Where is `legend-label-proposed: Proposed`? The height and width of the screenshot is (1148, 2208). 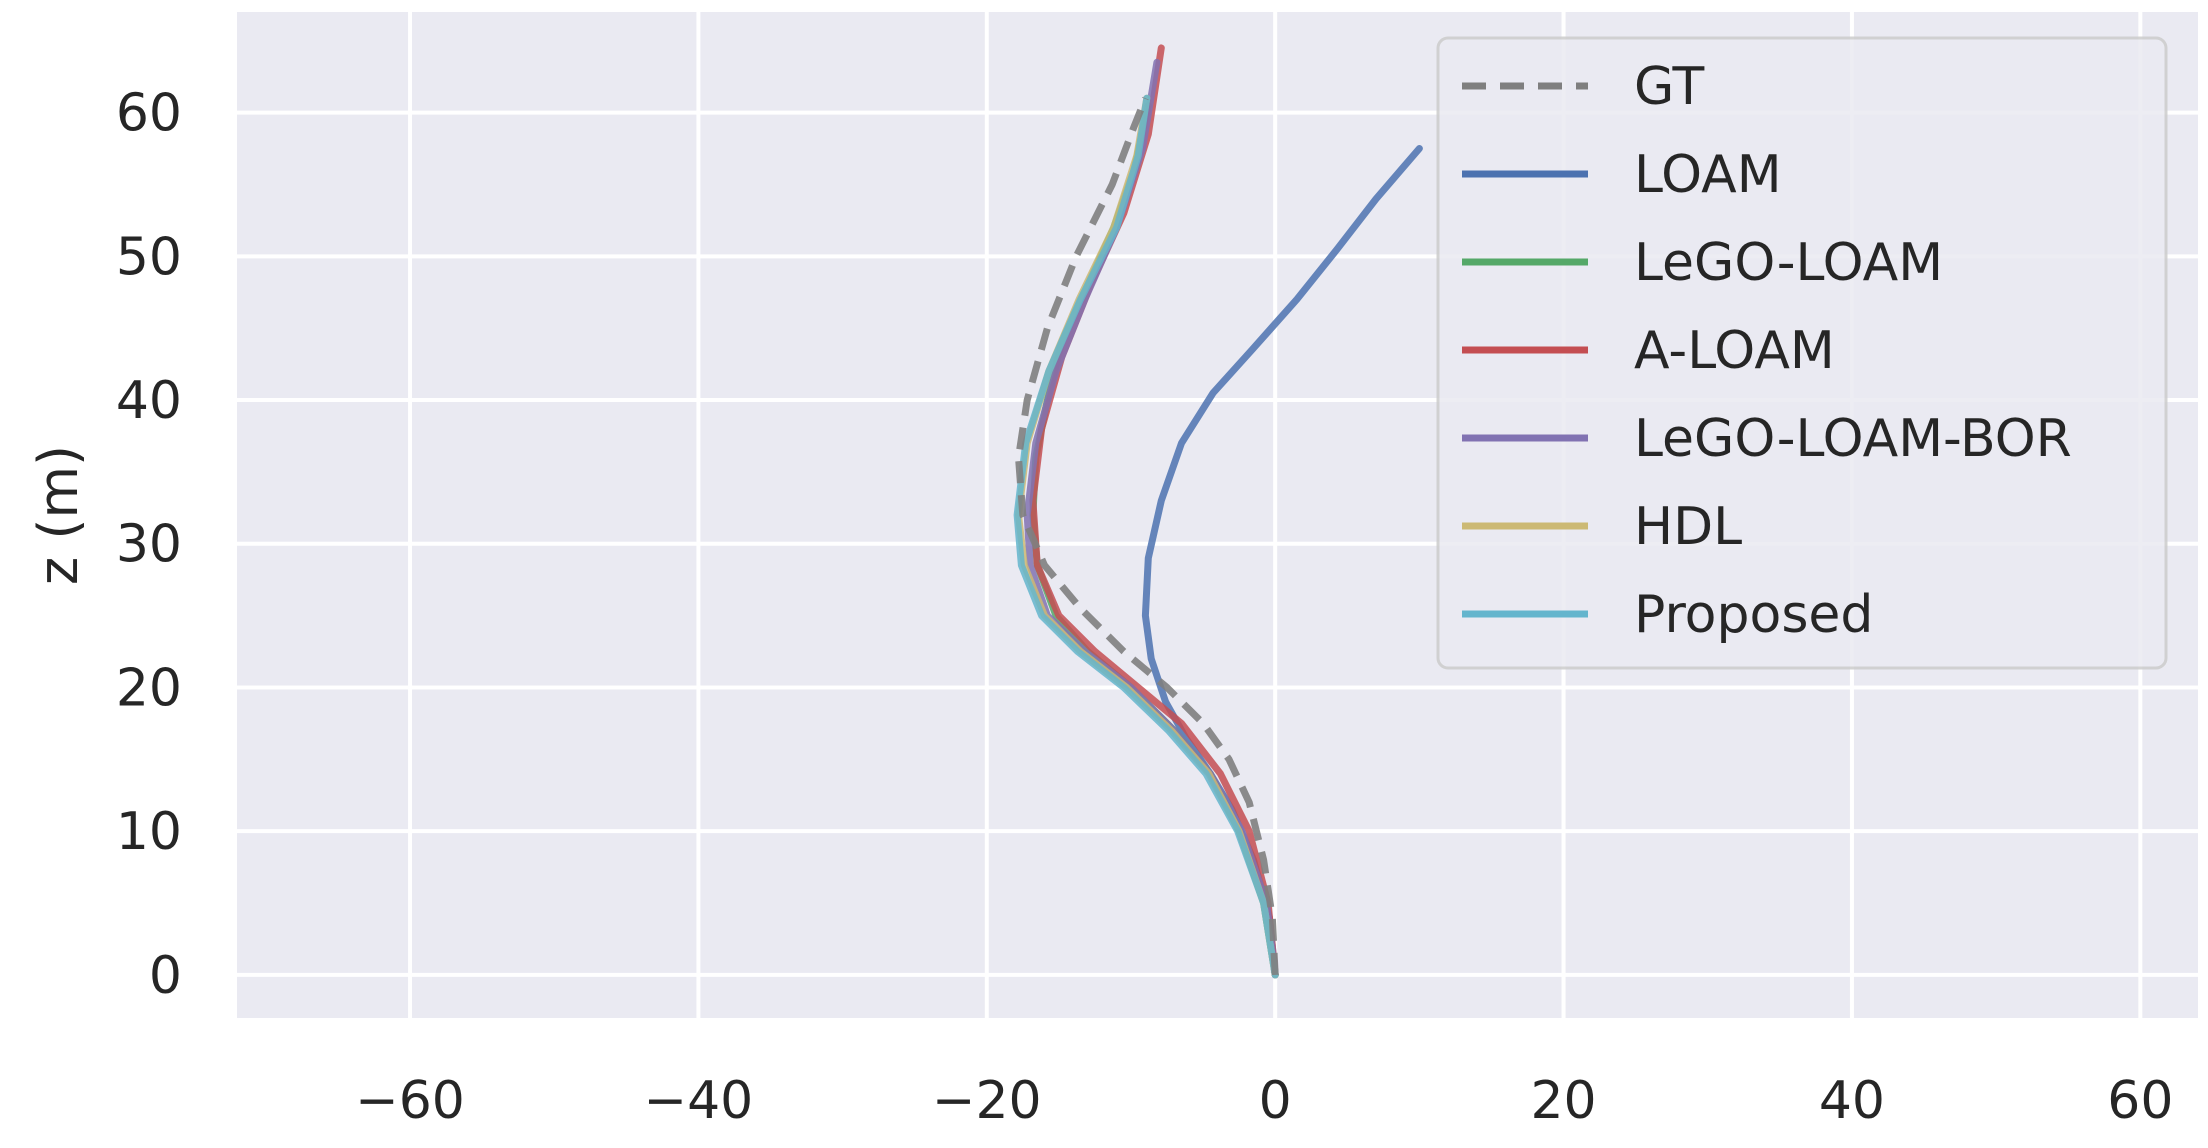 legend-label-proposed: Proposed is located at coordinates (1753, 615).